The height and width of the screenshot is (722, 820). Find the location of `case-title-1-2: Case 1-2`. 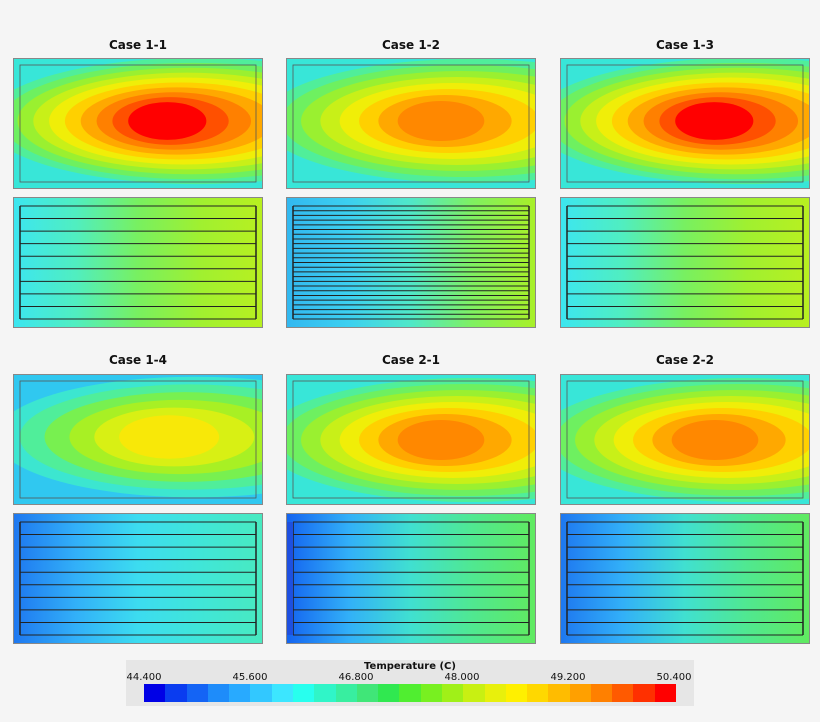

case-title-1-2: Case 1-2 is located at coordinates (411, 45).